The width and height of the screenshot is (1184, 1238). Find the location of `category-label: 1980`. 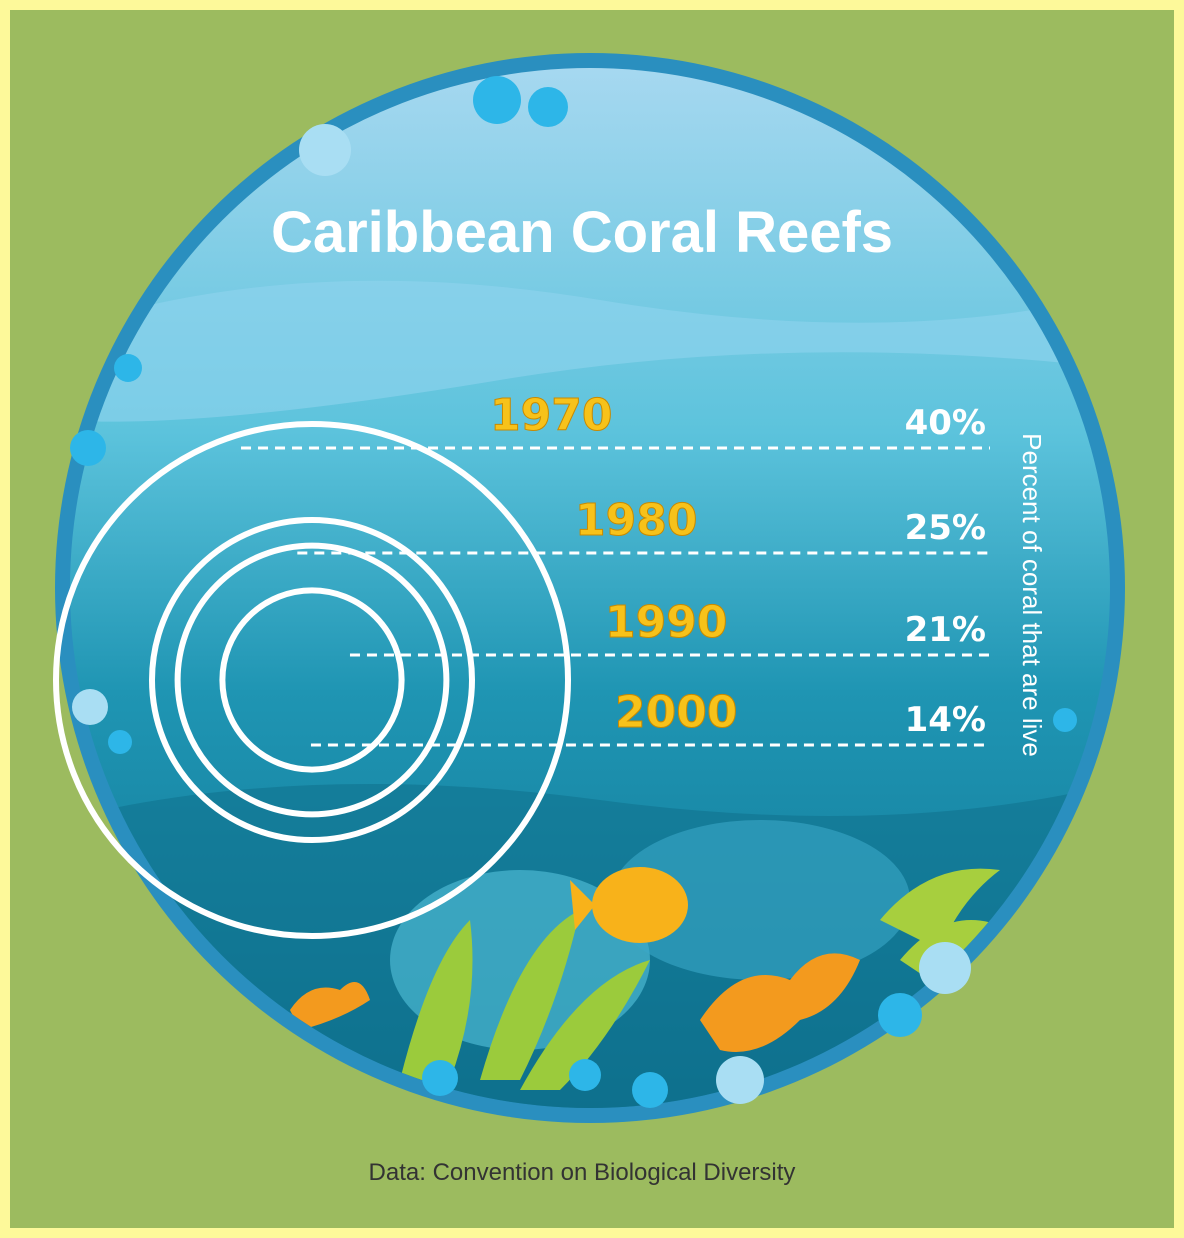

category-label: 1980 is located at coordinates (636, 520).